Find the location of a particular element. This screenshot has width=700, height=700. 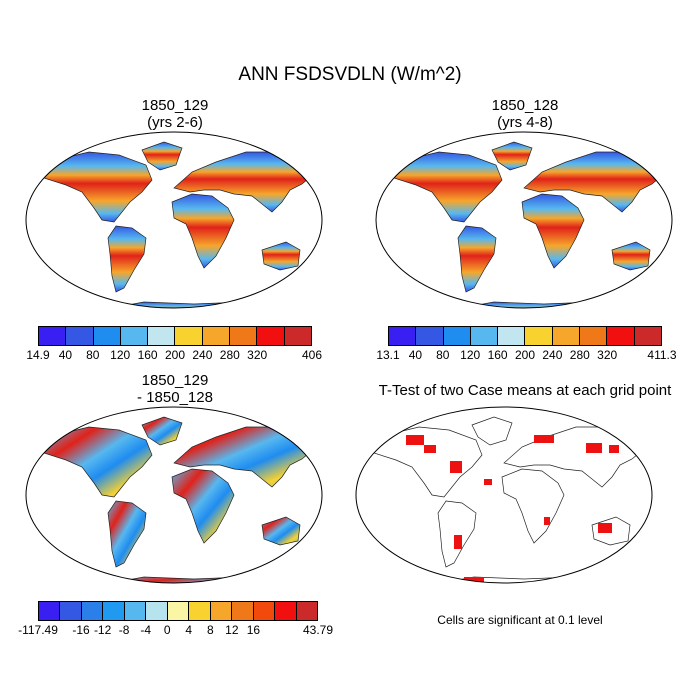

colorbar-difference is located at coordinates (178, 611).